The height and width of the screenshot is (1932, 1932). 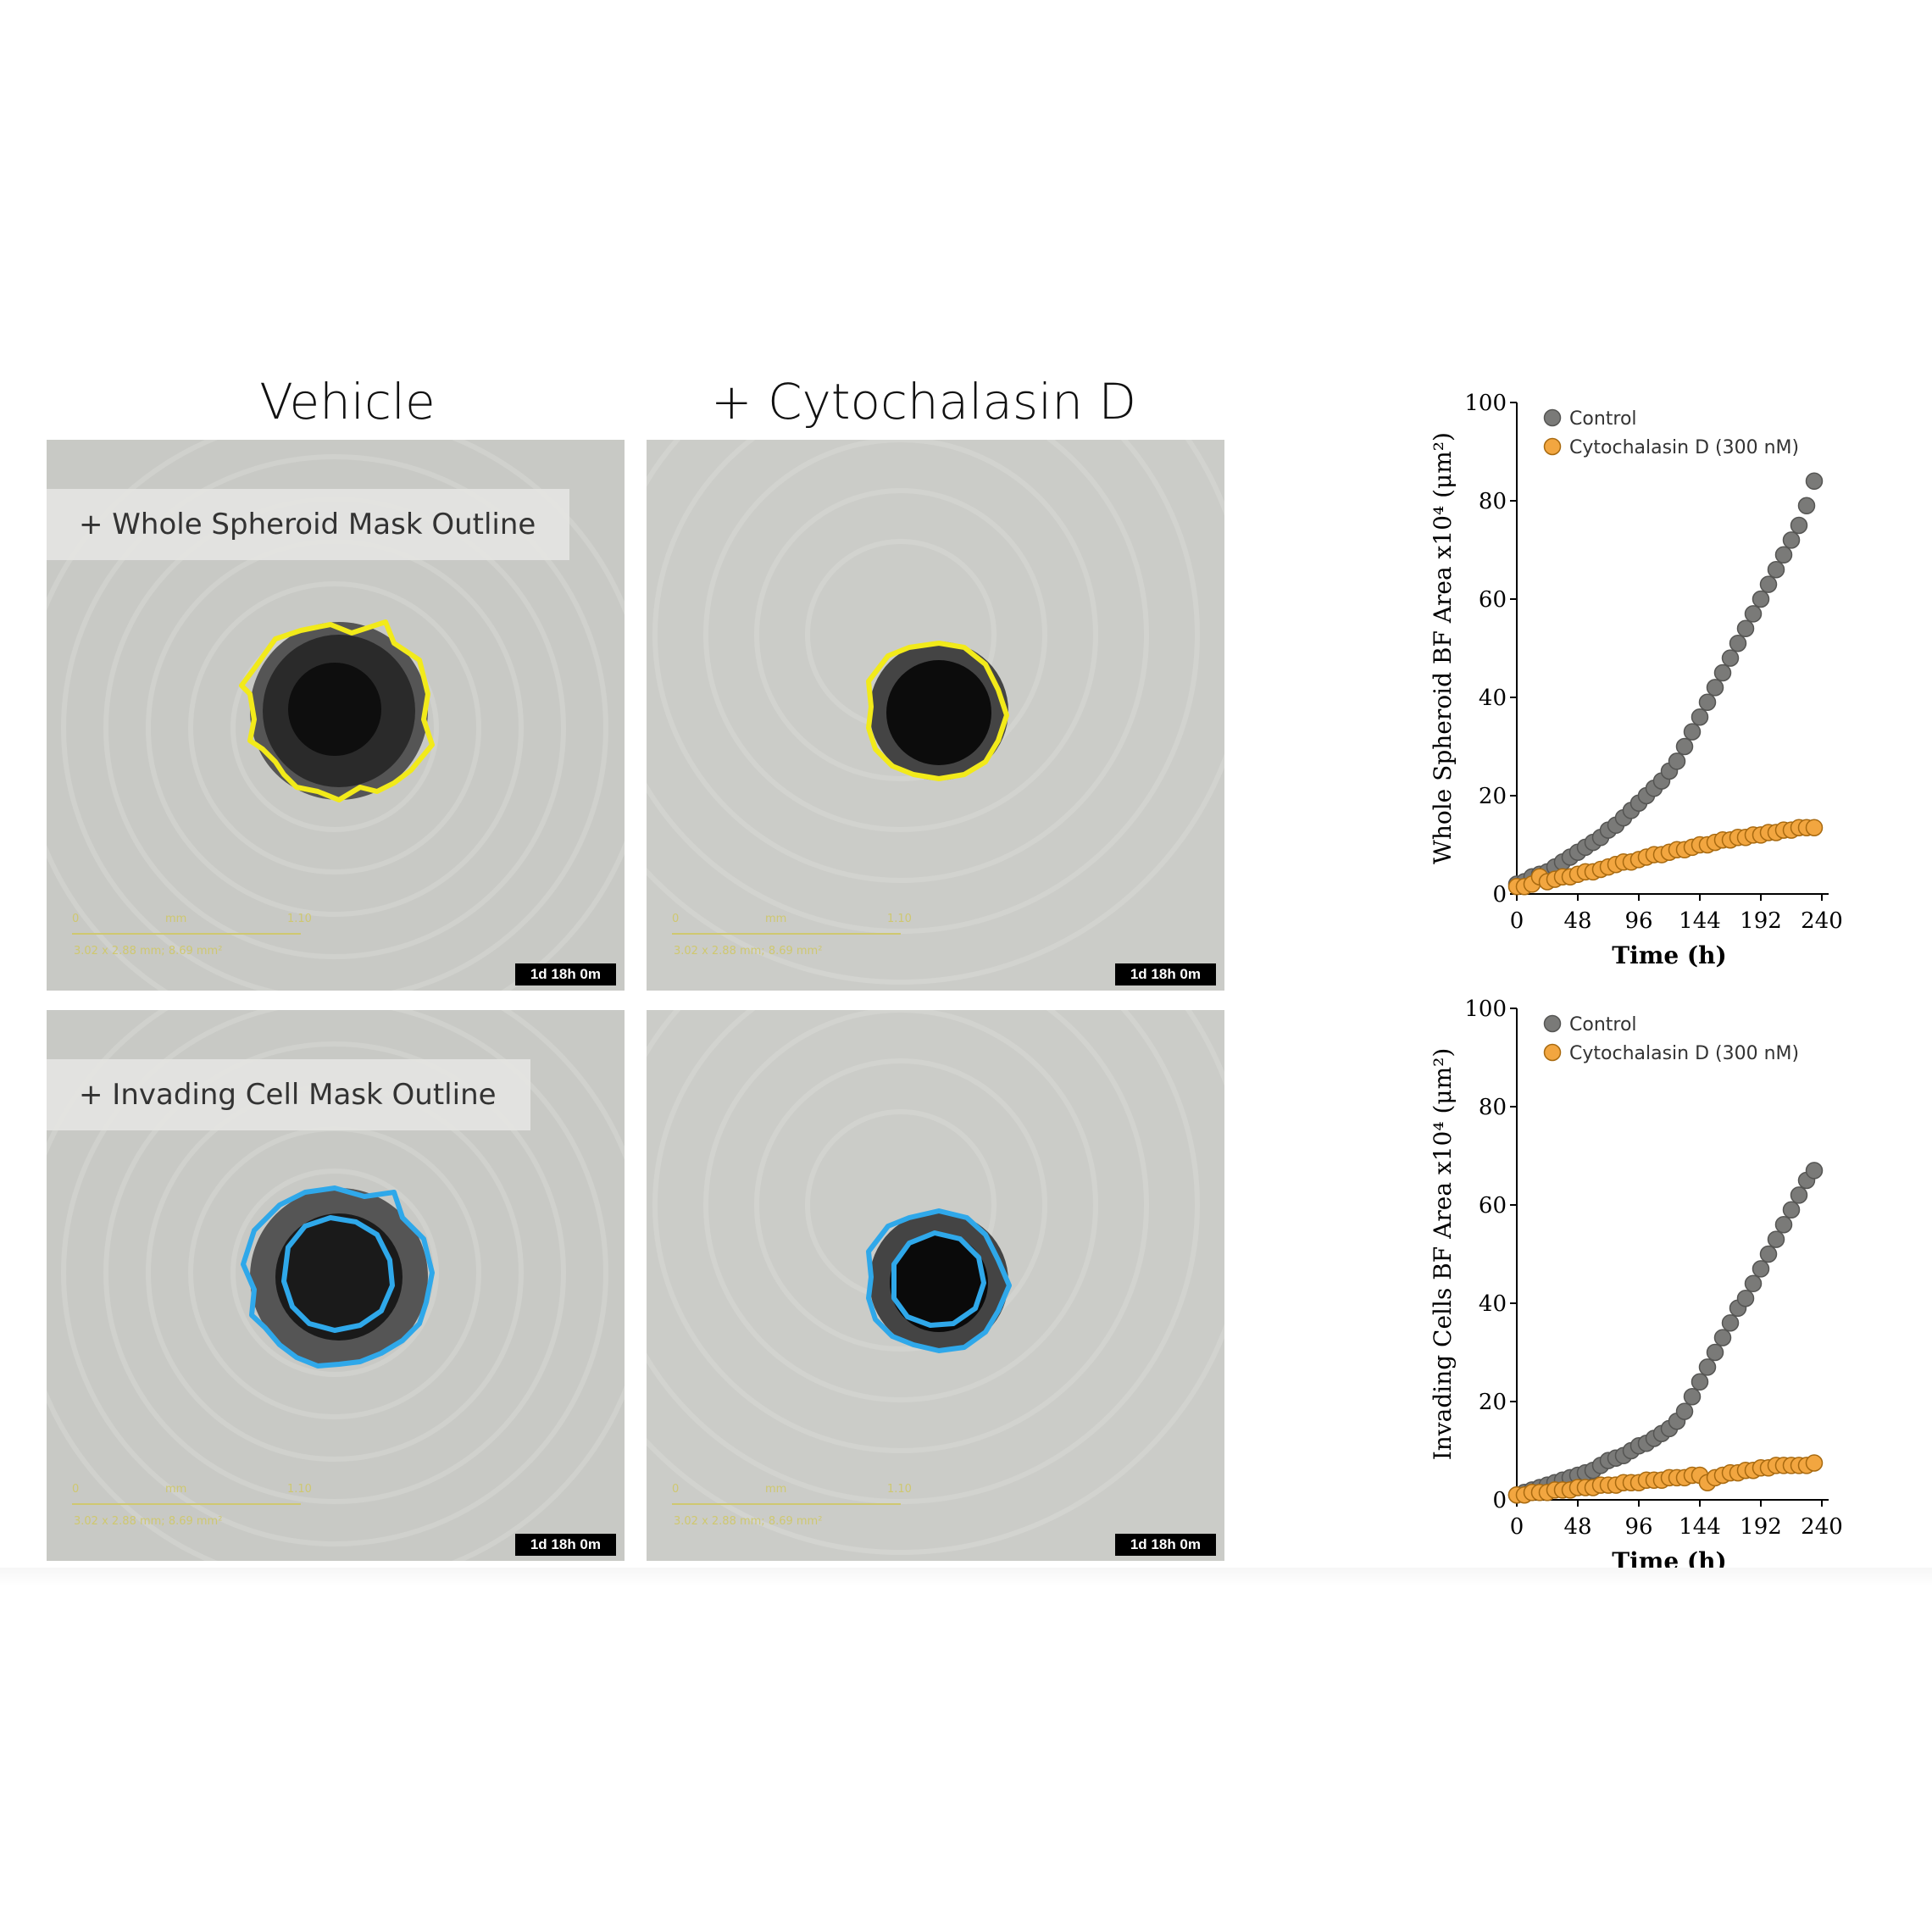 What do you see at coordinates (1603, 1024) in the screenshot?
I see `legend-label: Control` at bounding box center [1603, 1024].